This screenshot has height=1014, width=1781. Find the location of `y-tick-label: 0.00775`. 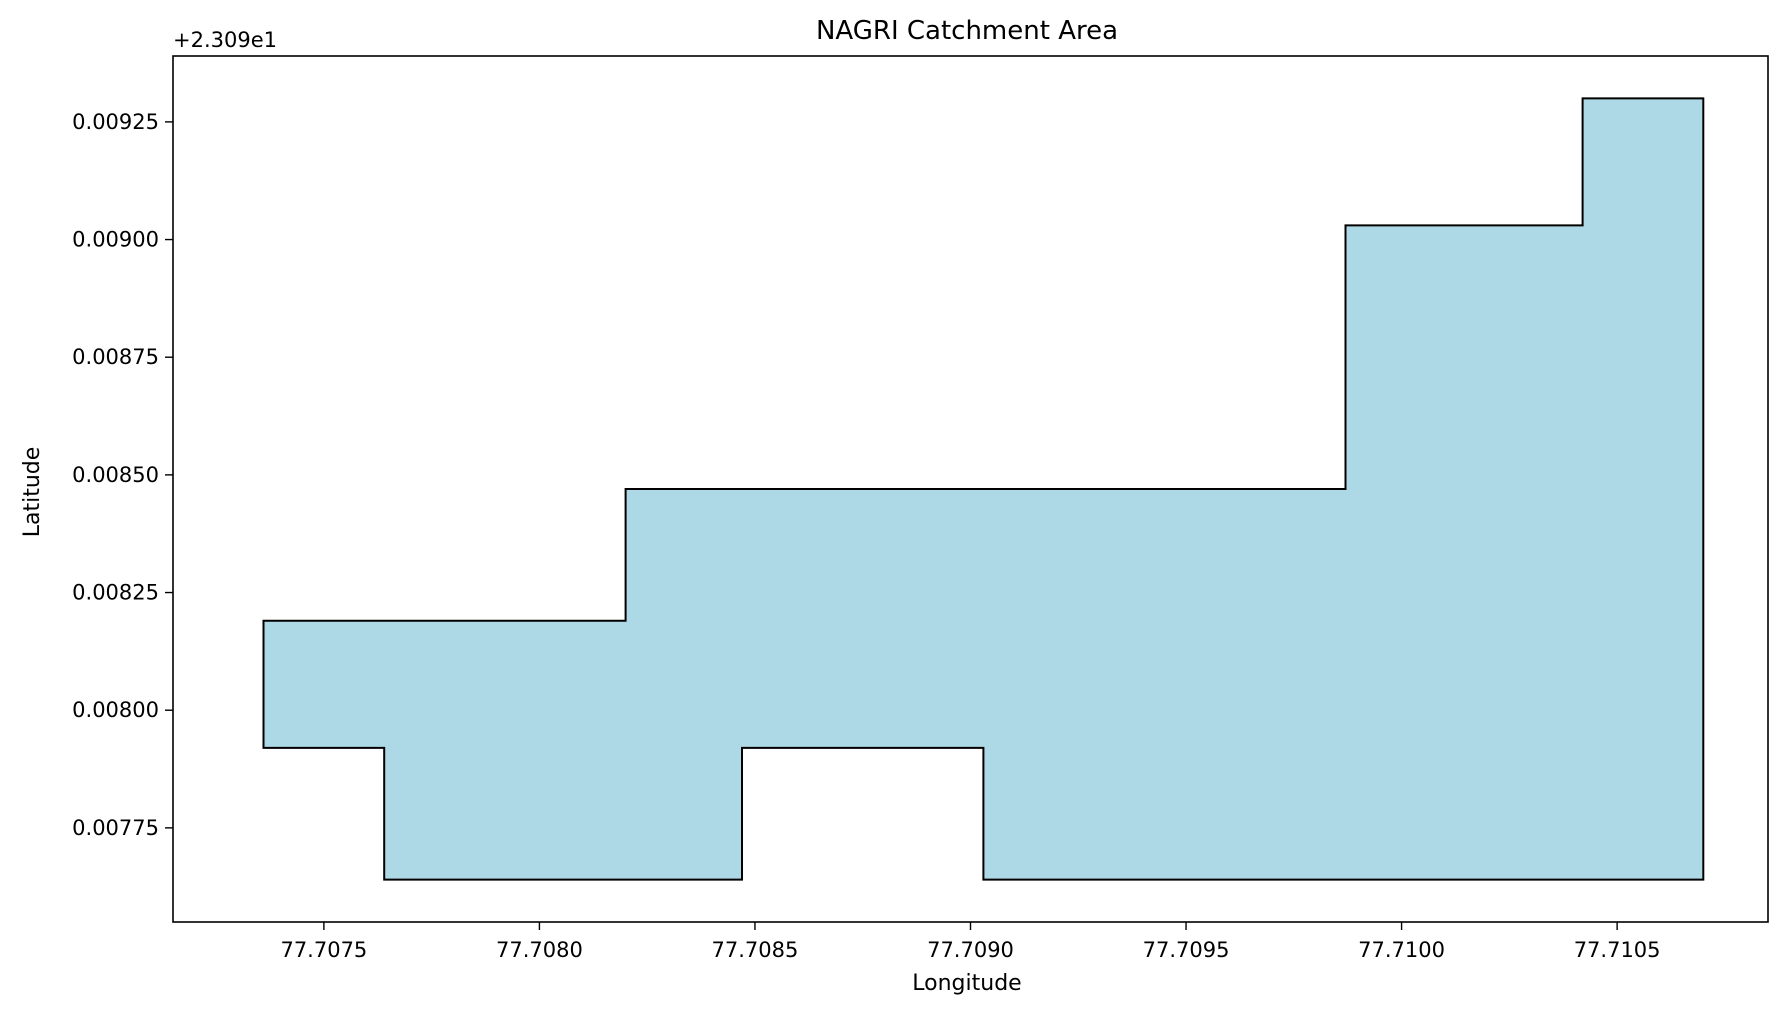

y-tick-label: 0.00775 is located at coordinates (115, 828).